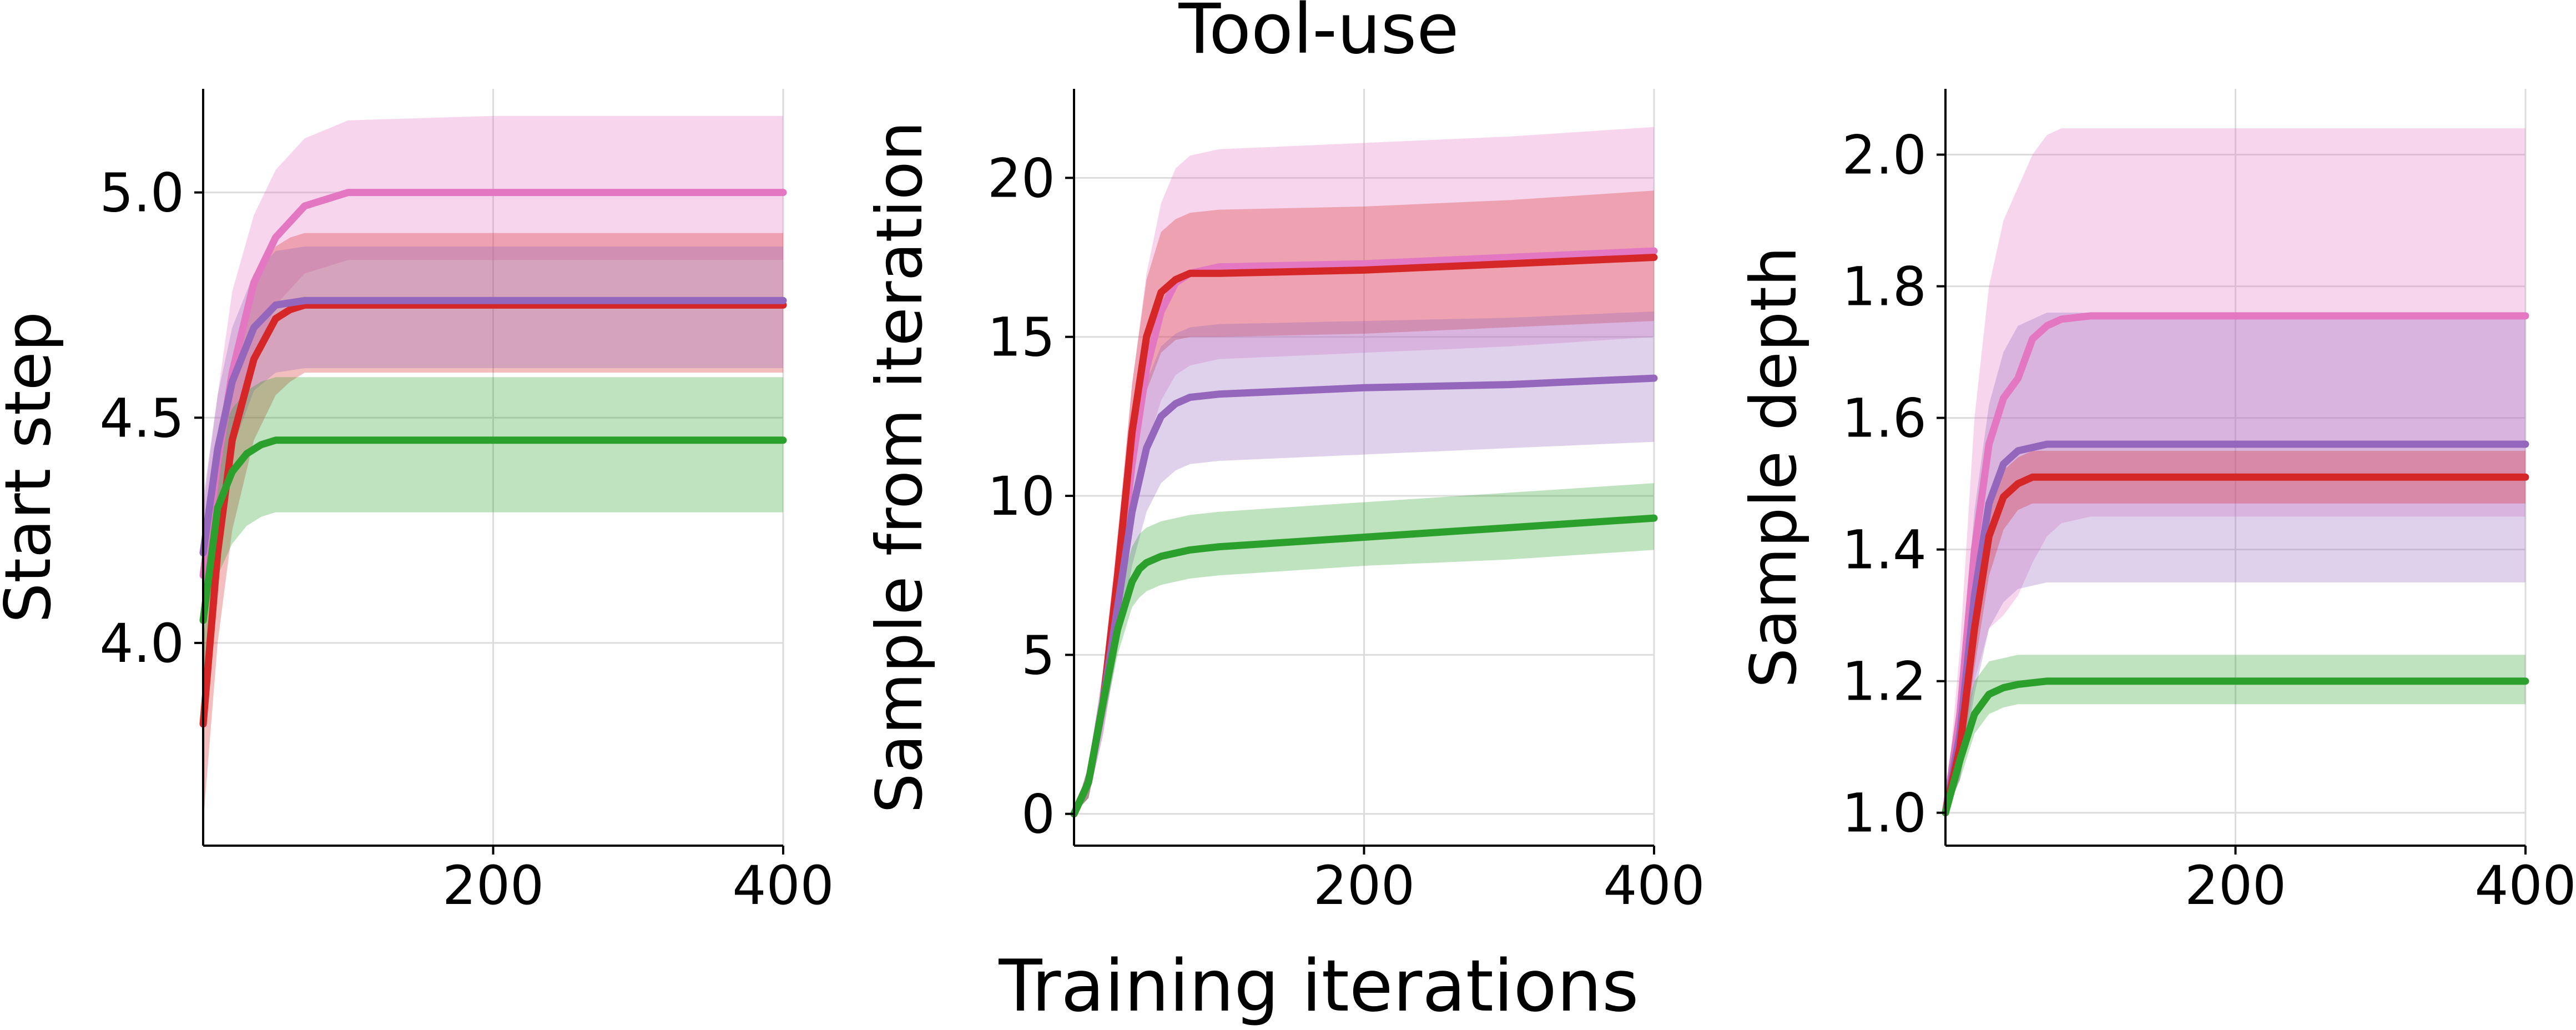 The height and width of the screenshot is (1030, 2576). What do you see at coordinates (1364, 666) in the screenshot?
I see `sample-from-iteration-green-line` at bounding box center [1364, 666].